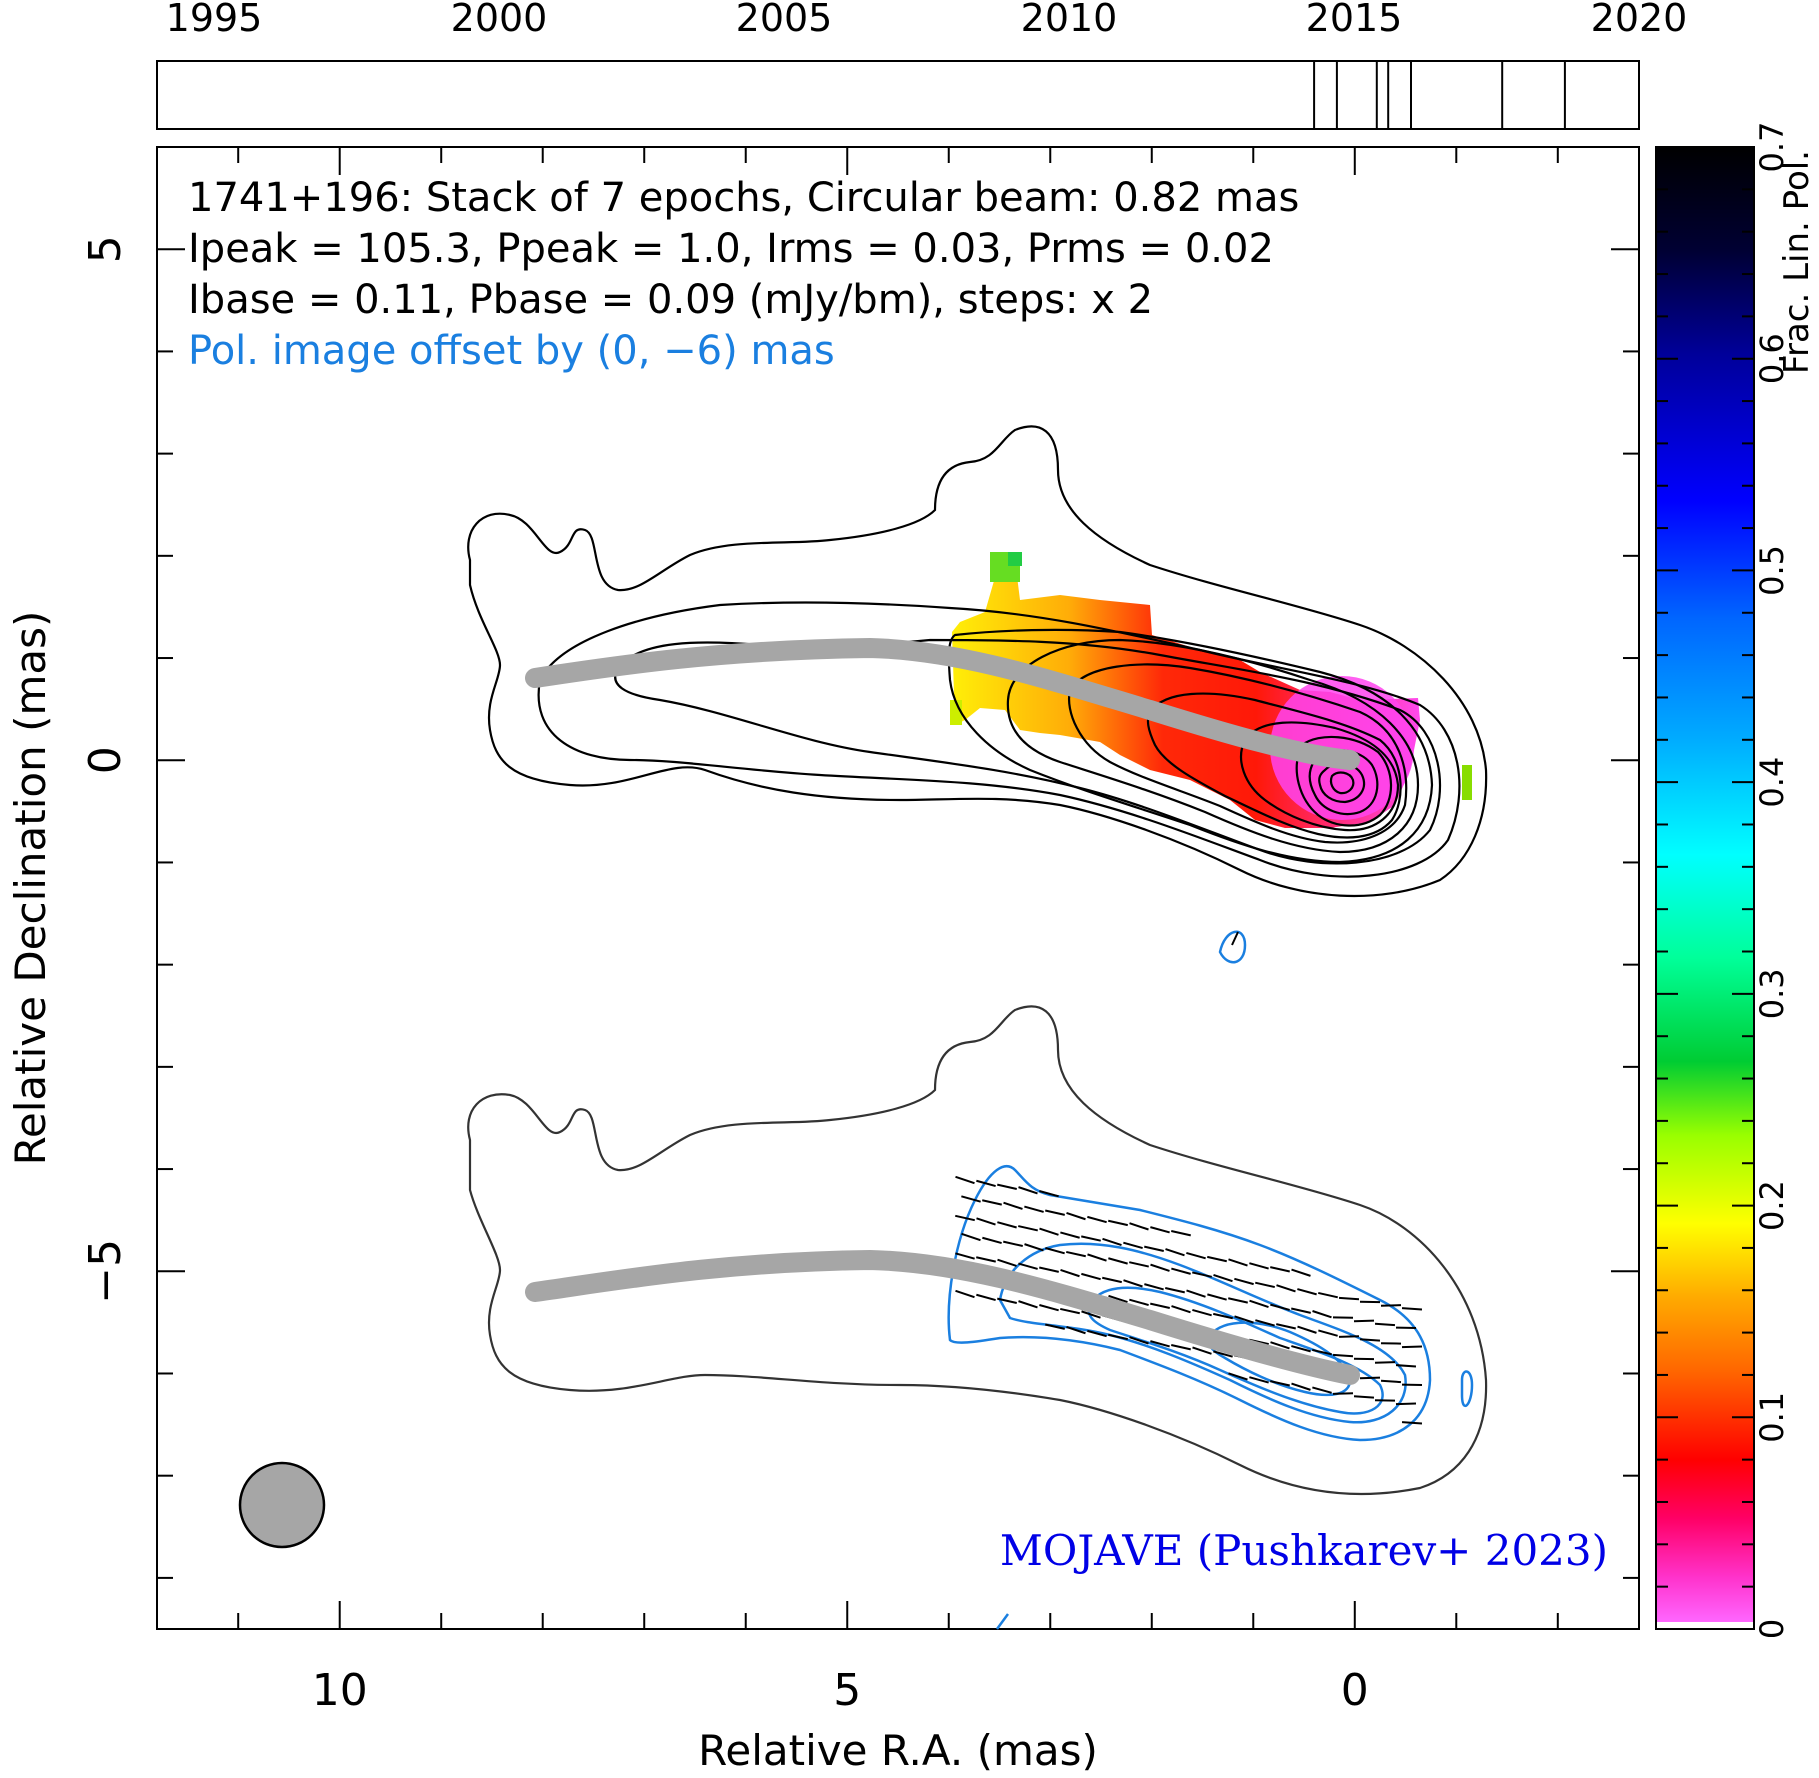 Image resolution: width=1819 pixels, height=1778 pixels. I want to click on colorbar-ticks, so click(1705, 888).